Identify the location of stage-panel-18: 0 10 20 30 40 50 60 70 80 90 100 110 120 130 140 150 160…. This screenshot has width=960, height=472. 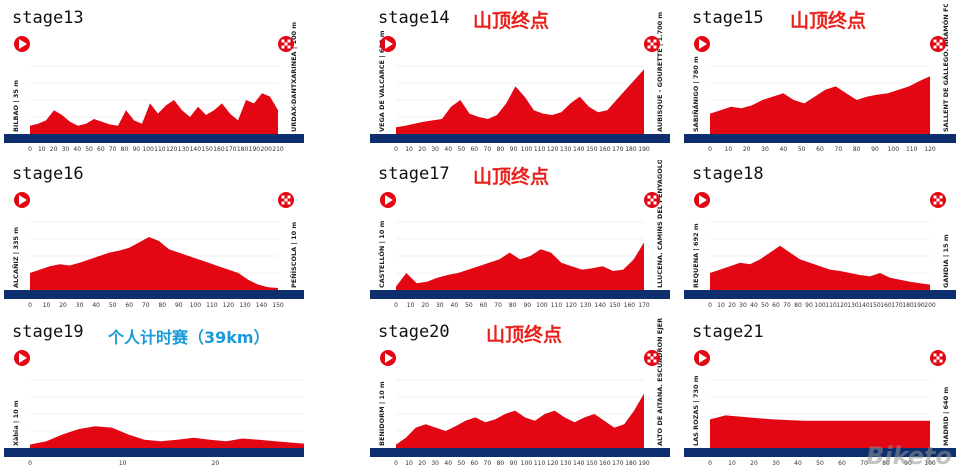
(822, 234).